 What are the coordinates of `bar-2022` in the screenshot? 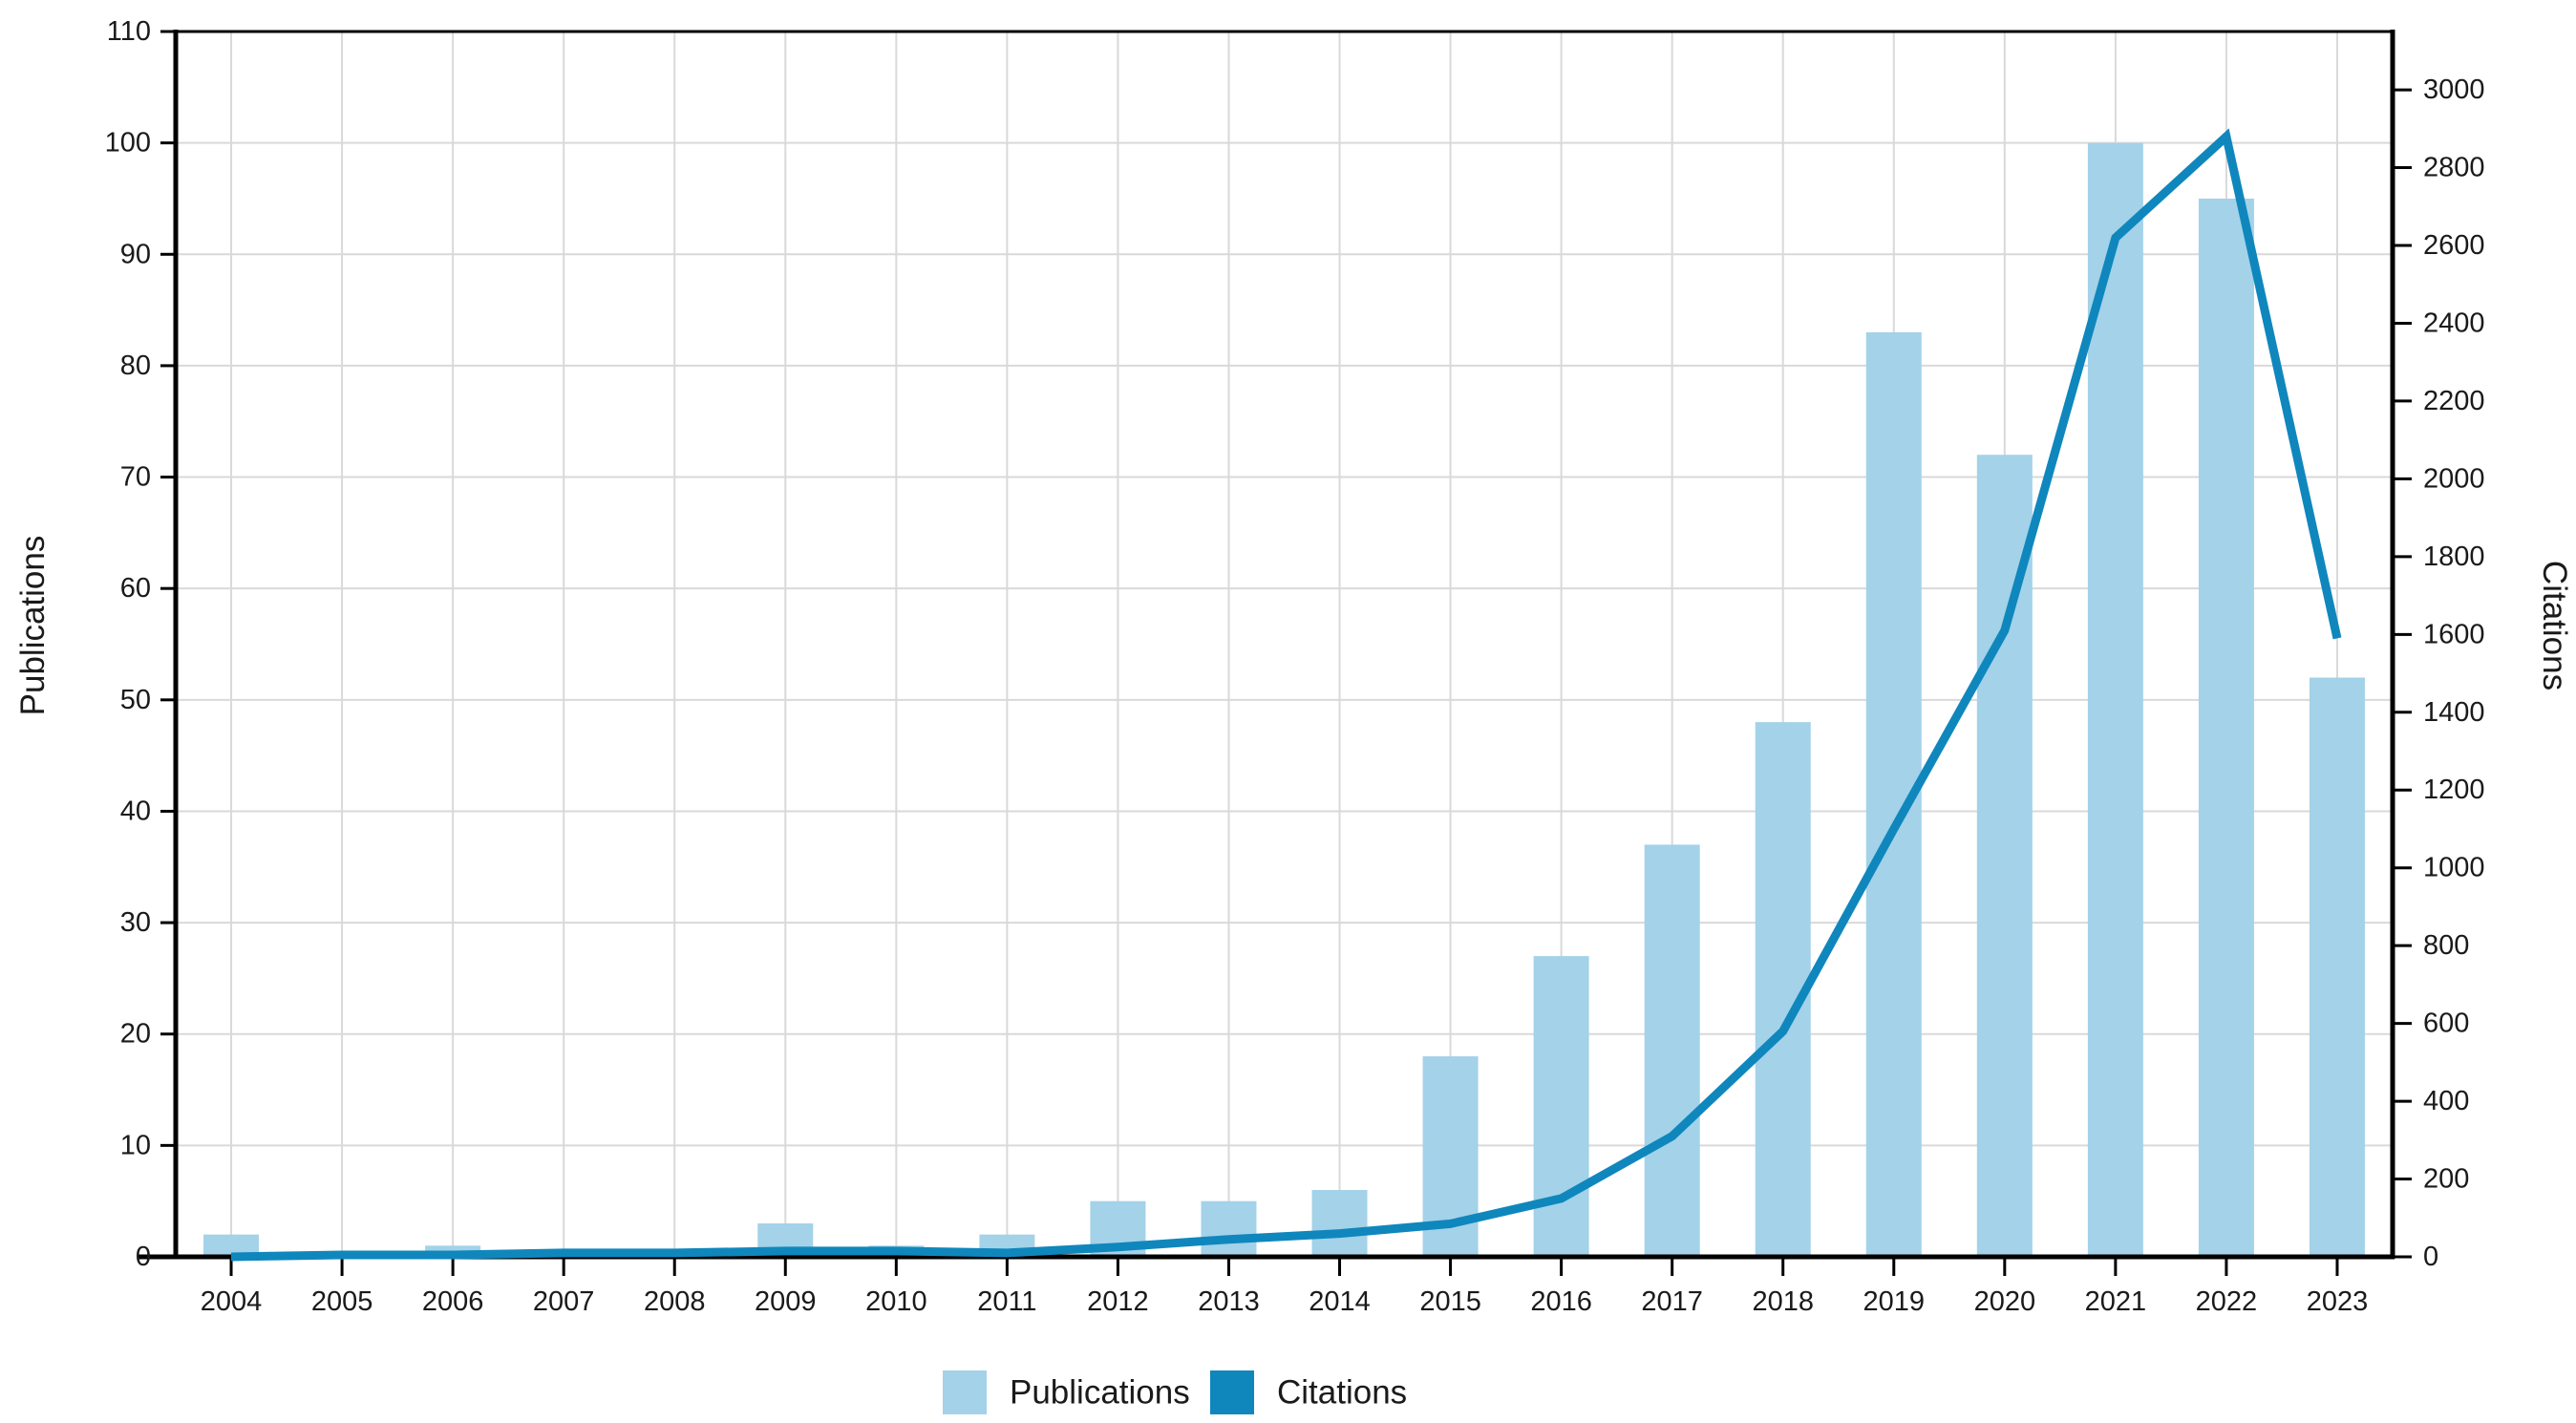 It's located at (2226, 727).